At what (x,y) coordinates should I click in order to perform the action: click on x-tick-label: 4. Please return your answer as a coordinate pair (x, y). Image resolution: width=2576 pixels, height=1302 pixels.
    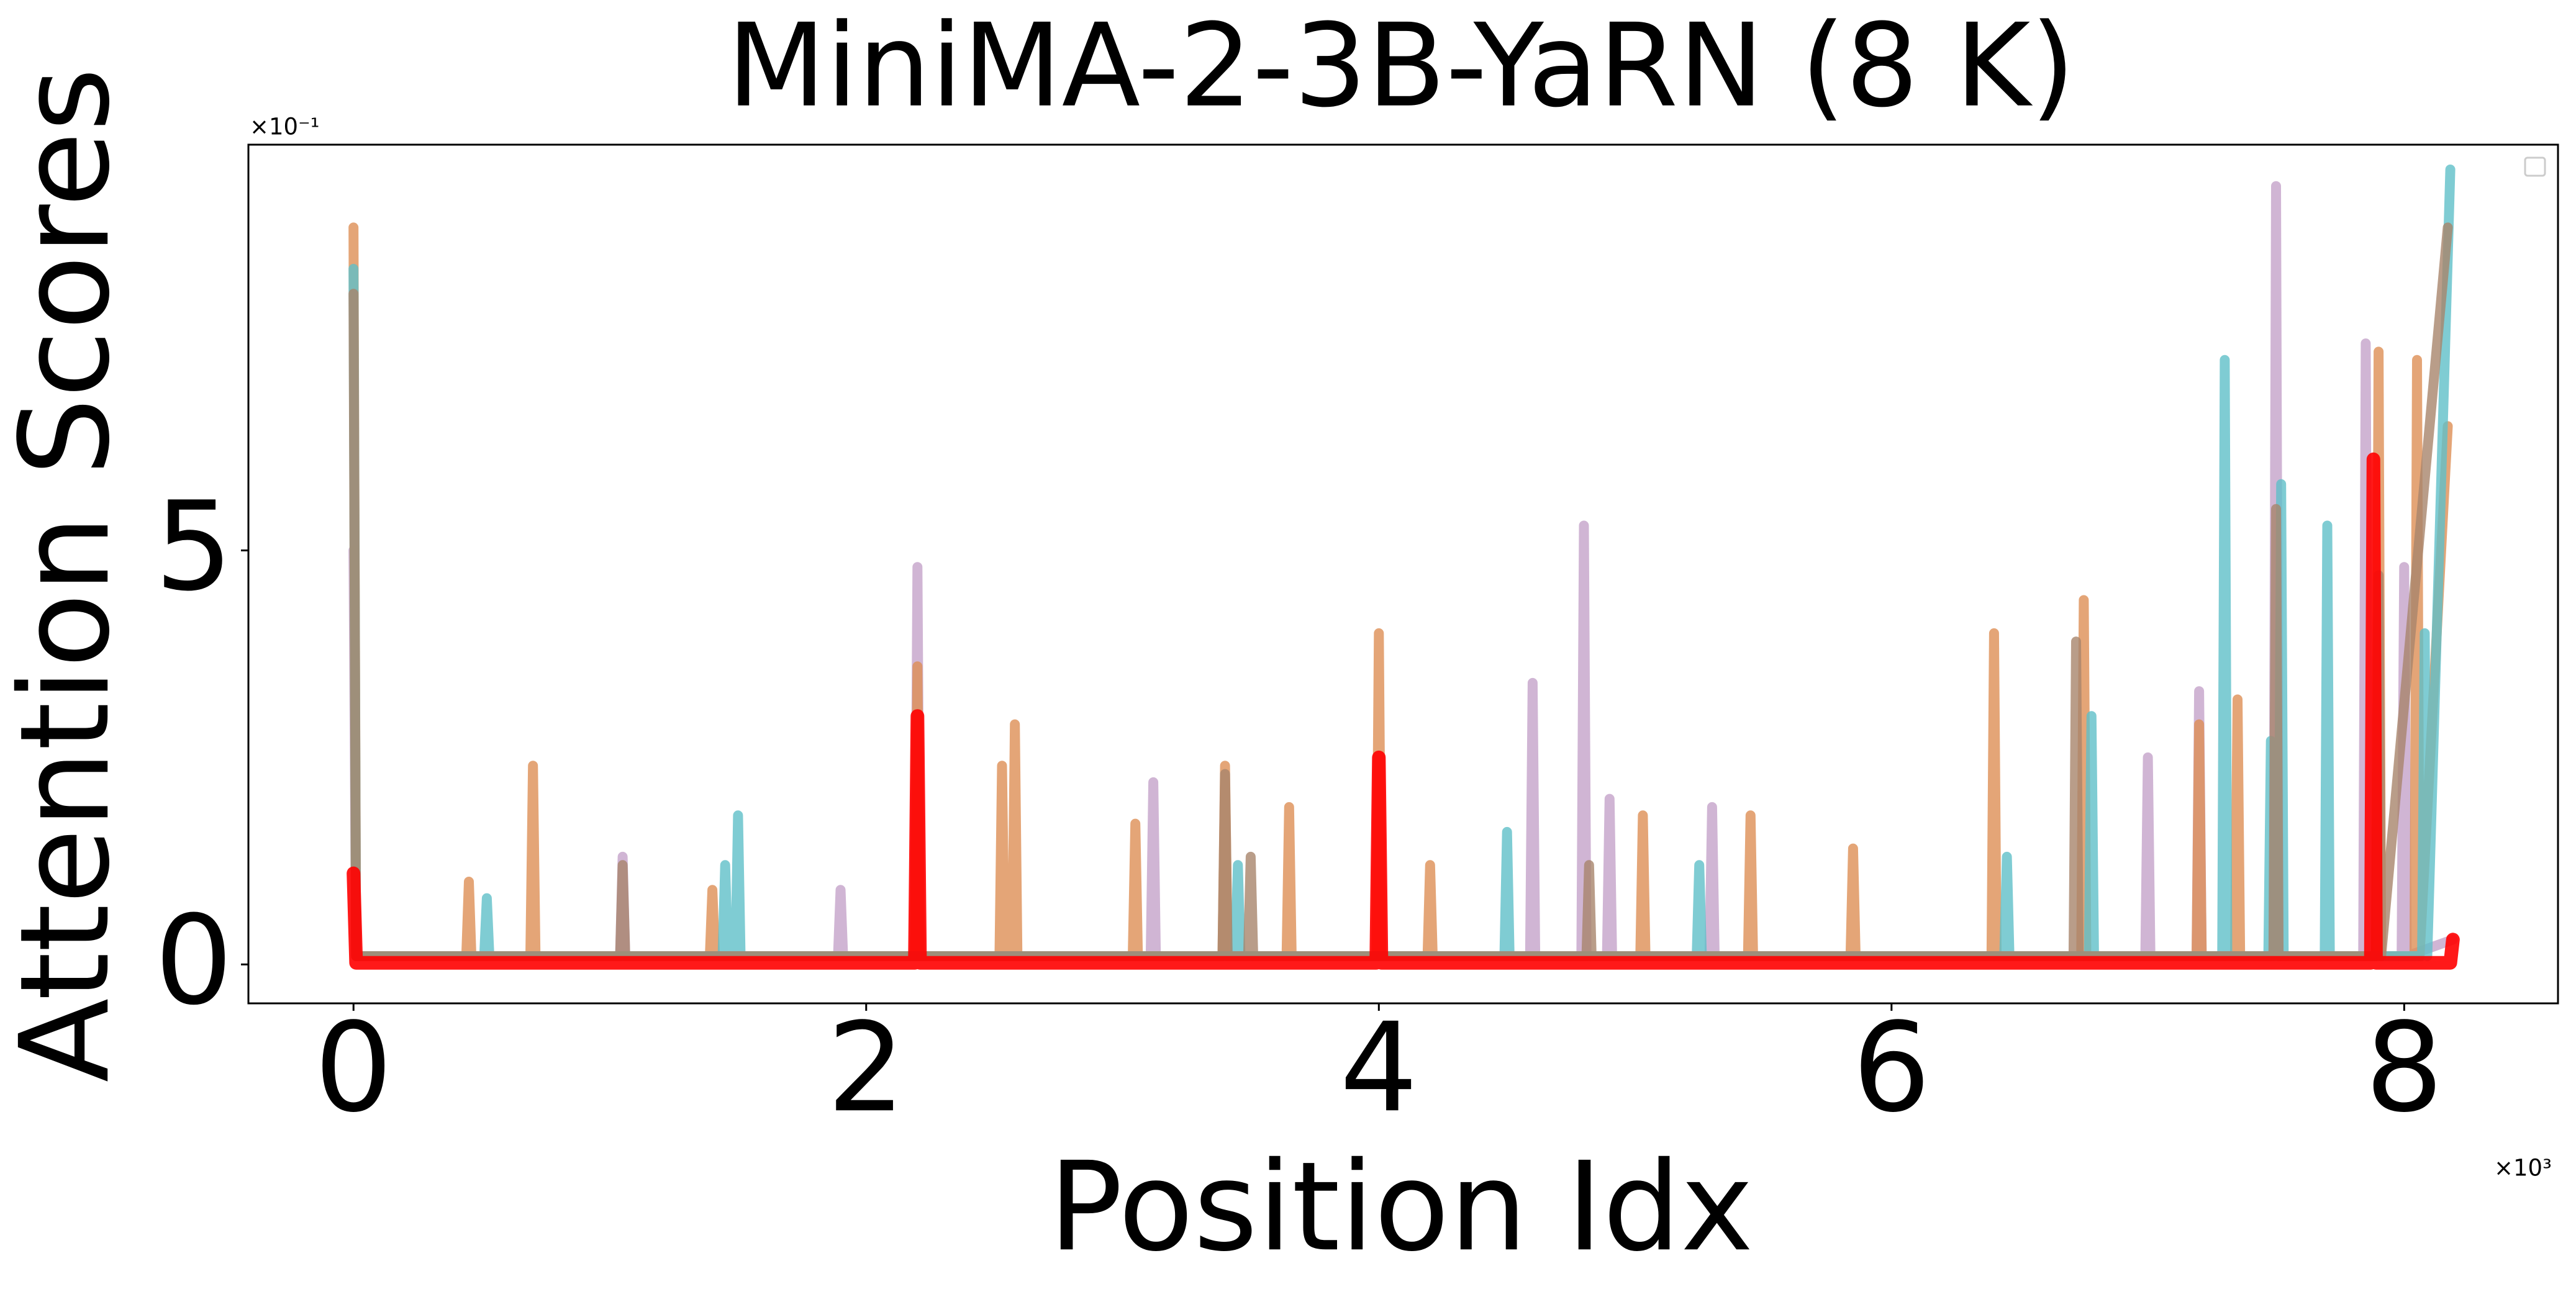
    Looking at the image, I should click on (1379, 1067).